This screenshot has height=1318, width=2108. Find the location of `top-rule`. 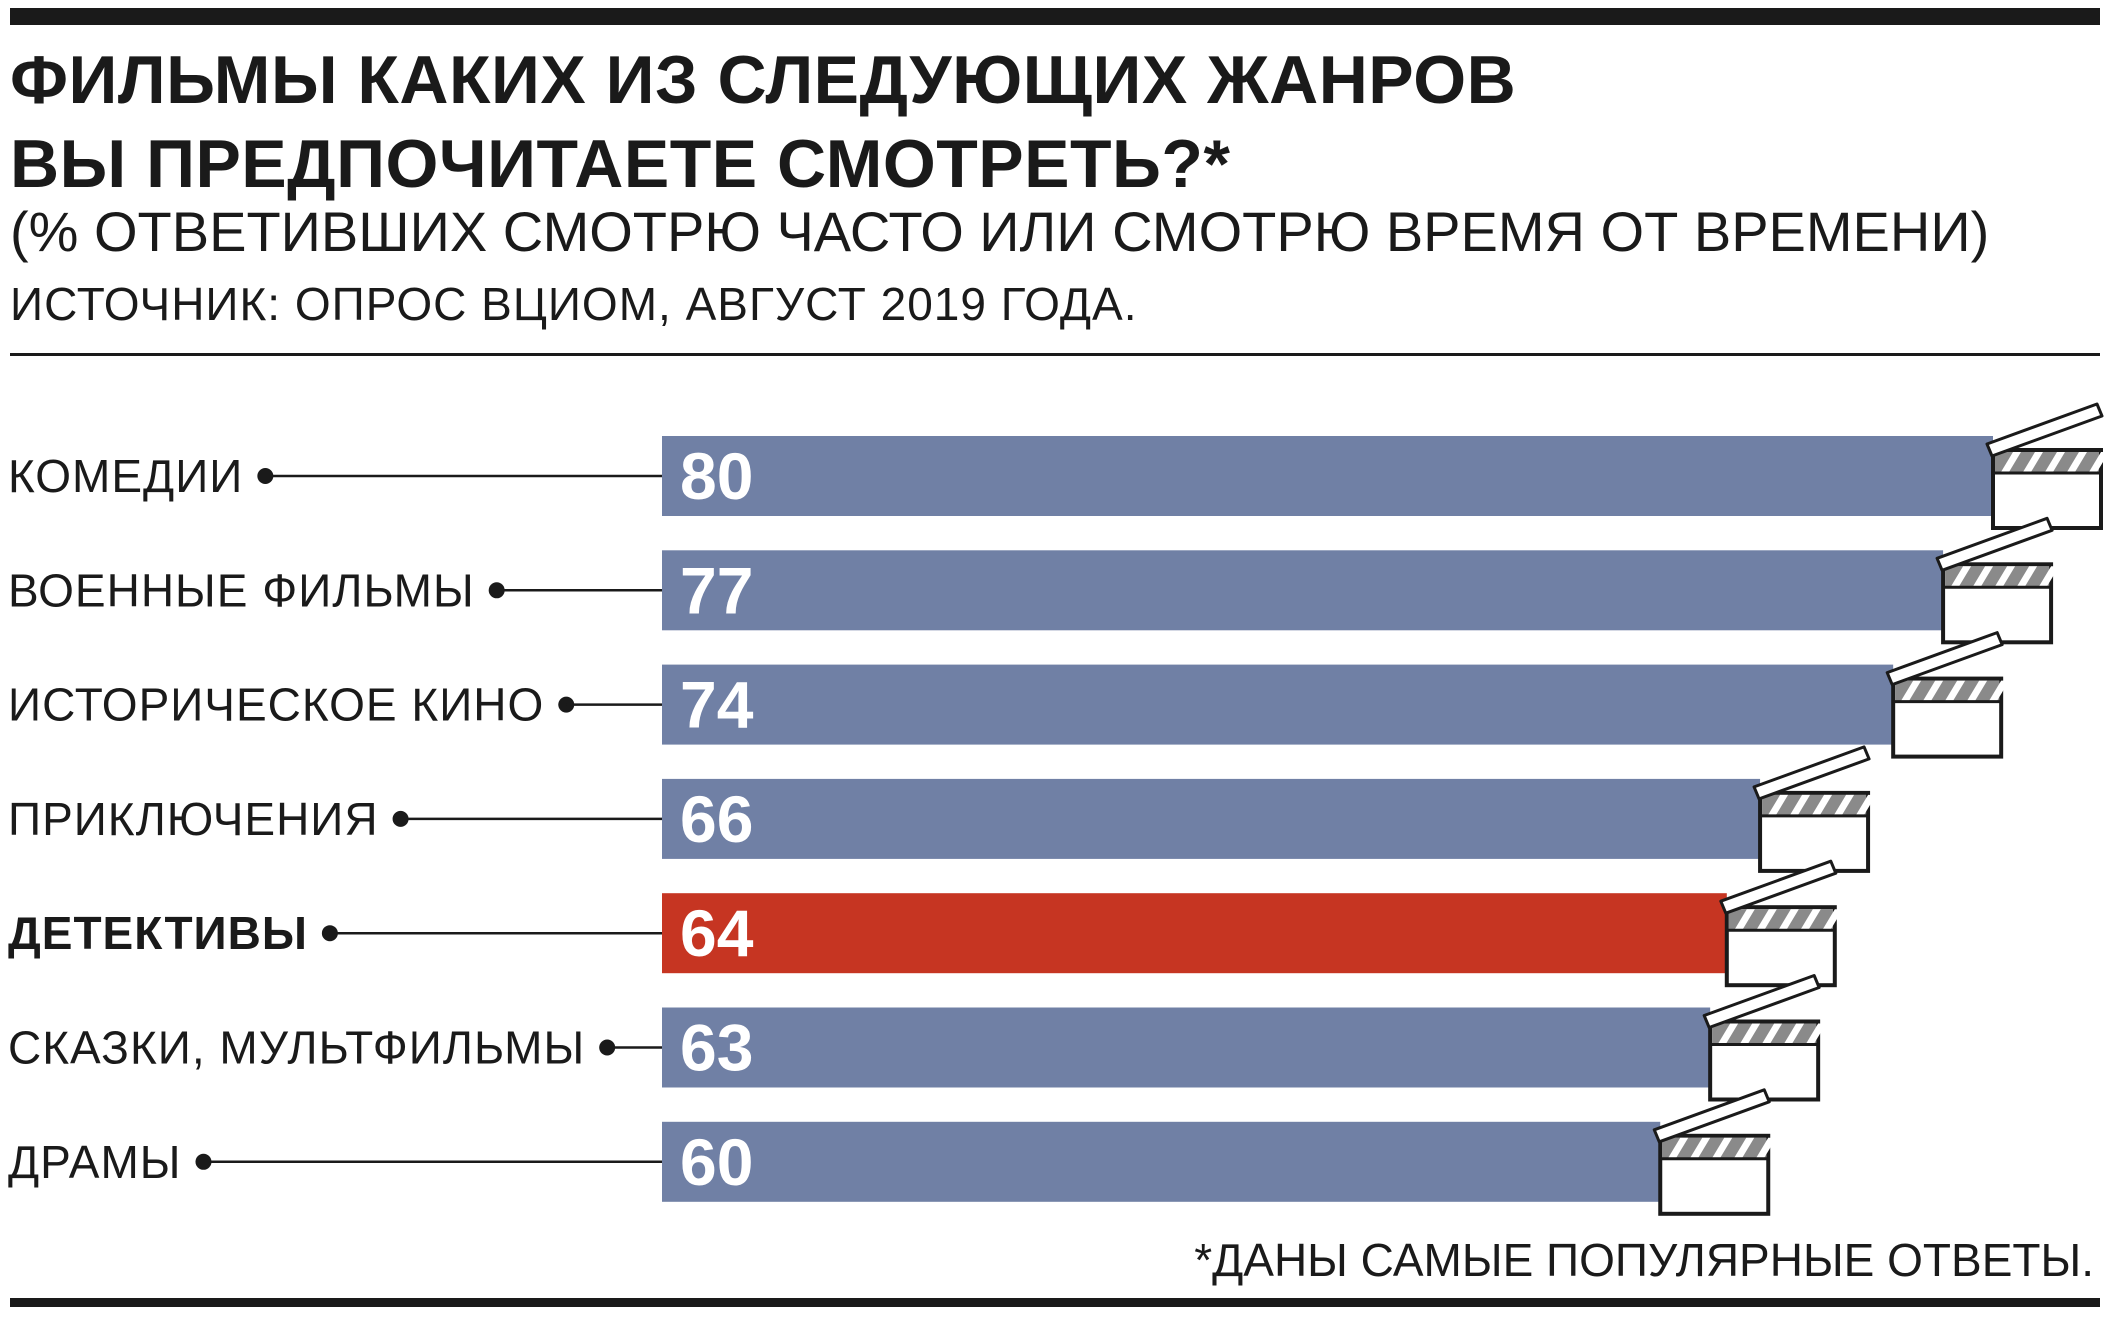

top-rule is located at coordinates (1055, 16).